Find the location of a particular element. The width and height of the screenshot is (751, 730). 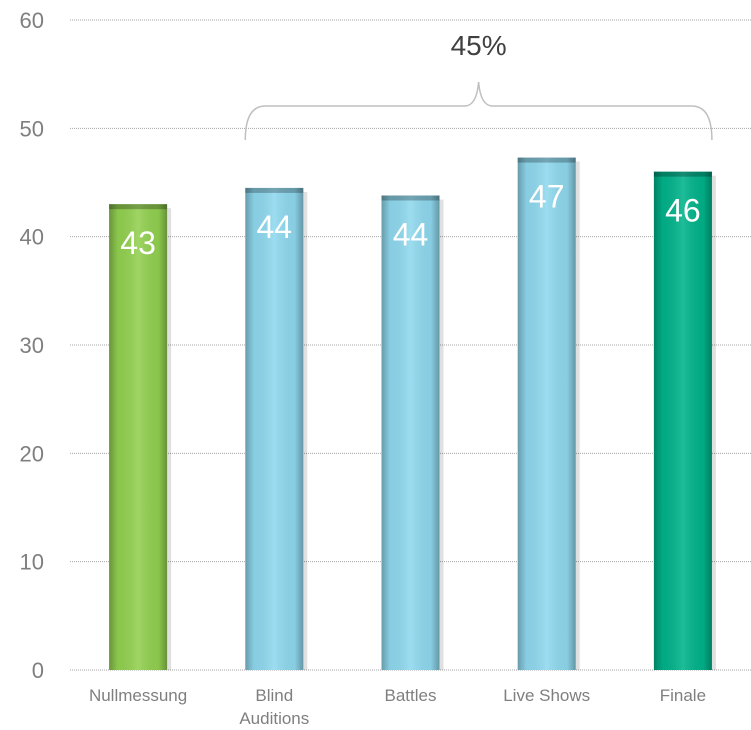

annotation-brace is located at coordinates (478, 111).